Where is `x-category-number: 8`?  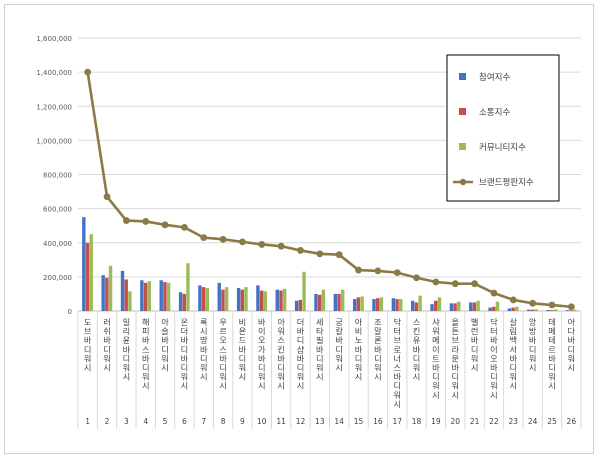 x-category-number: 8 is located at coordinates (223, 421).